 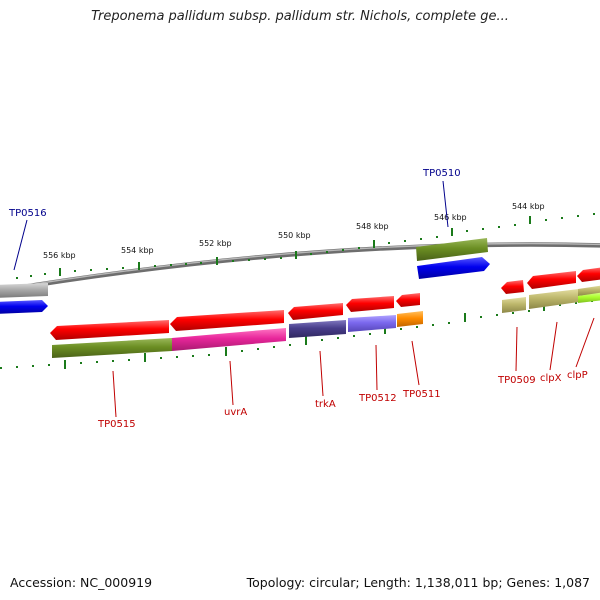 I want to click on outer-scale, so click(x=305, y=246).